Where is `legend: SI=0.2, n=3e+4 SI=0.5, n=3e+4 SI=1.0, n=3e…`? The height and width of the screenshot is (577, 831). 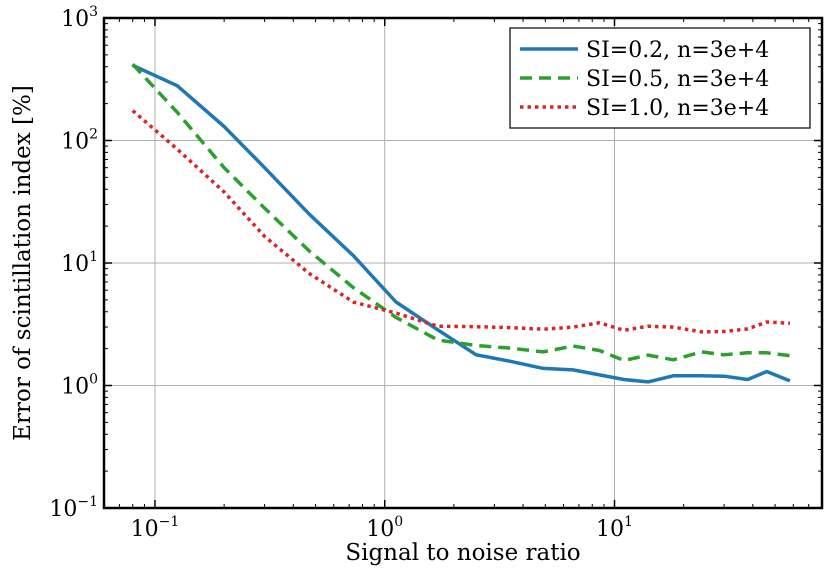 legend: SI=0.2, n=3e+4 SI=0.5, n=3e+4 SI=1.0, n=3e… is located at coordinates (660, 78).